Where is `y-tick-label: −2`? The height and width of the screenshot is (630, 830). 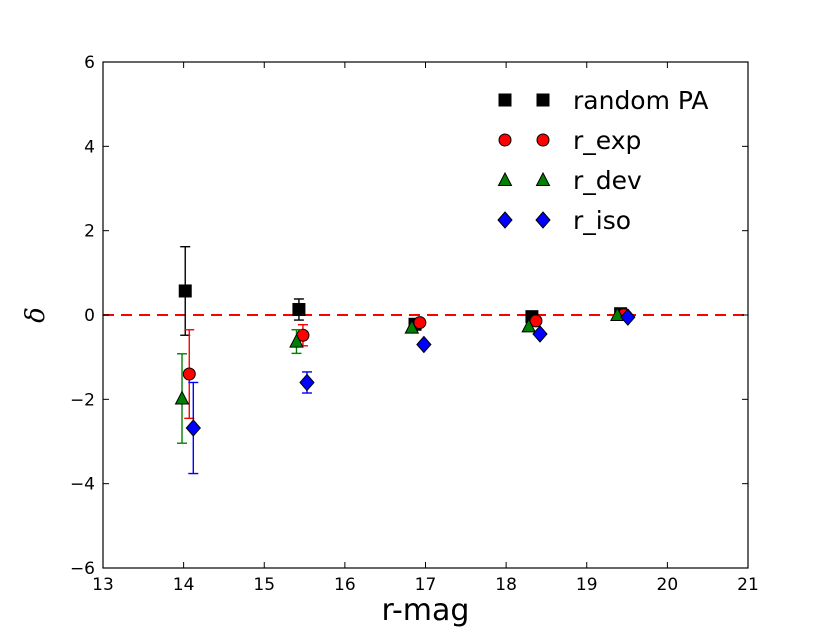
y-tick-label: −2 is located at coordinates (82, 400).